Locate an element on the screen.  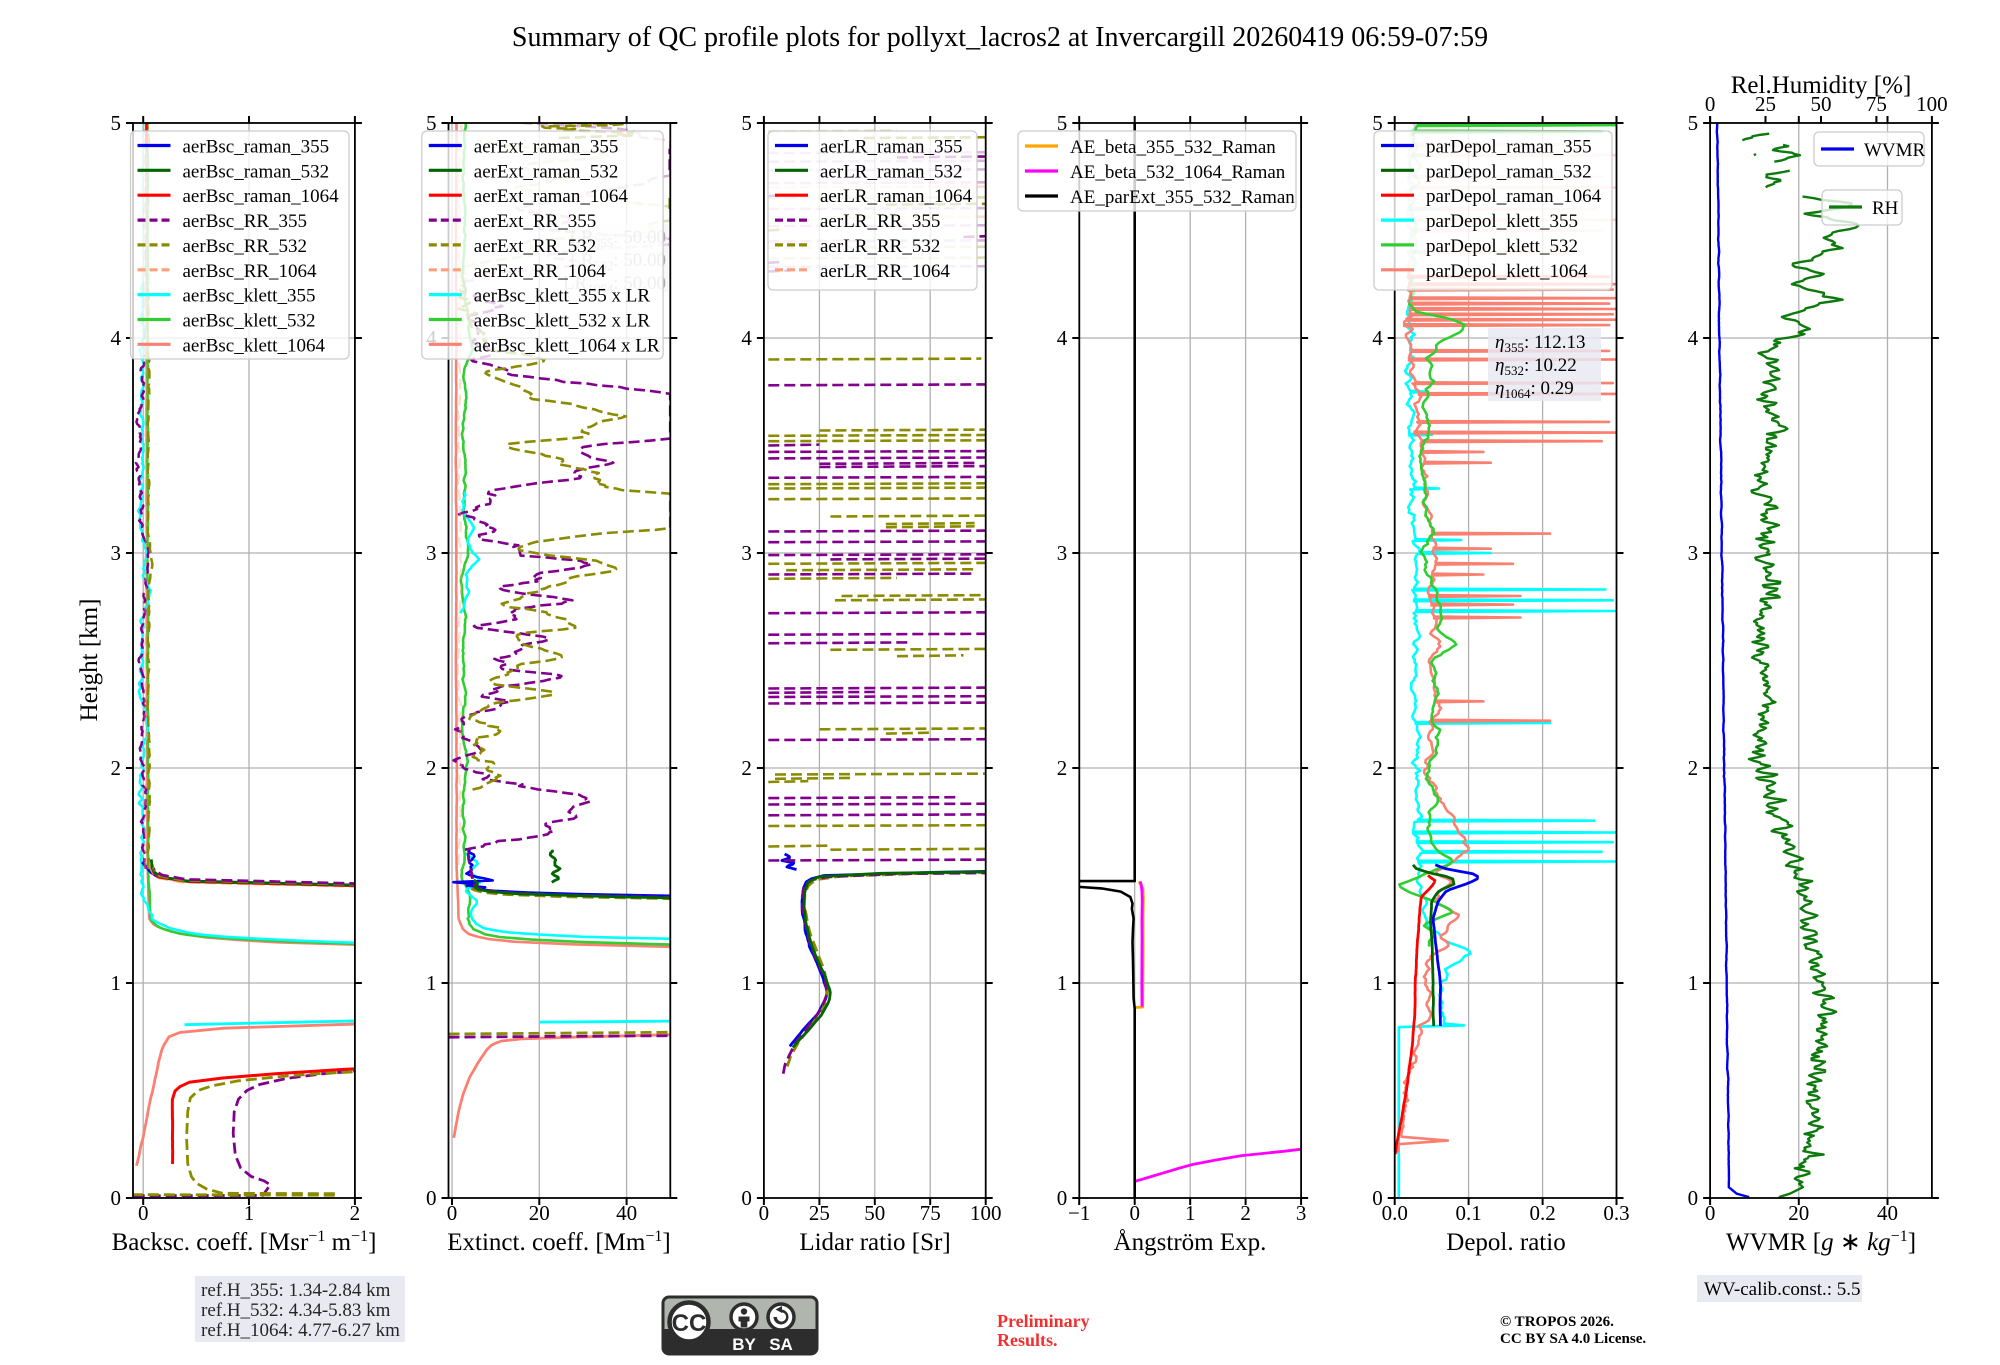
svg-text: parDepol_klett_355 is located at coordinates (1502, 221).